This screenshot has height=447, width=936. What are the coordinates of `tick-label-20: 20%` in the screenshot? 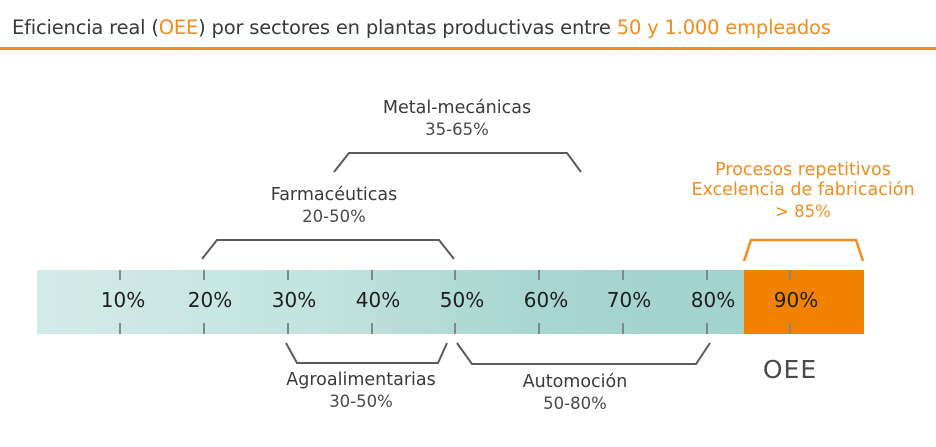 It's located at (210, 300).